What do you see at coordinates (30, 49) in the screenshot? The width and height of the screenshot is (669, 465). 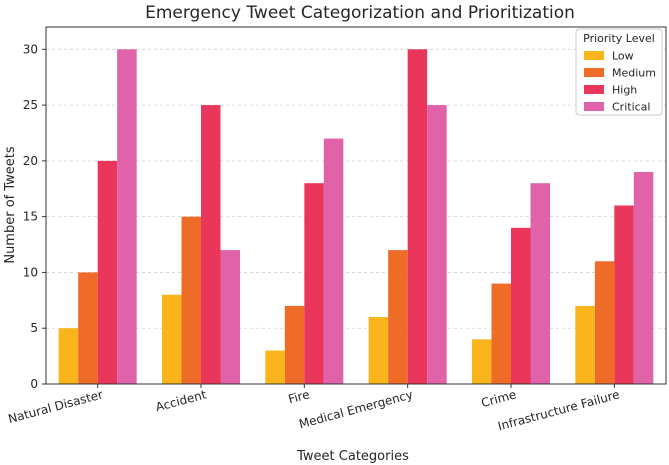 I see `y-tick-label: 30` at bounding box center [30, 49].